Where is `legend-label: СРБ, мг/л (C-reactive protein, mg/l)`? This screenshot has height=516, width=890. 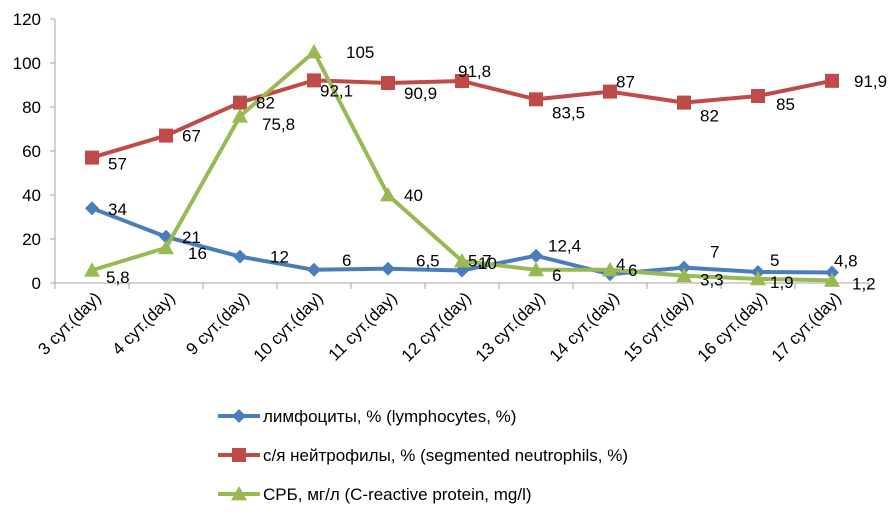 legend-label: СРБ, мг/л (C-reactive protein, mg/l) is located at coordinates (397, 494).